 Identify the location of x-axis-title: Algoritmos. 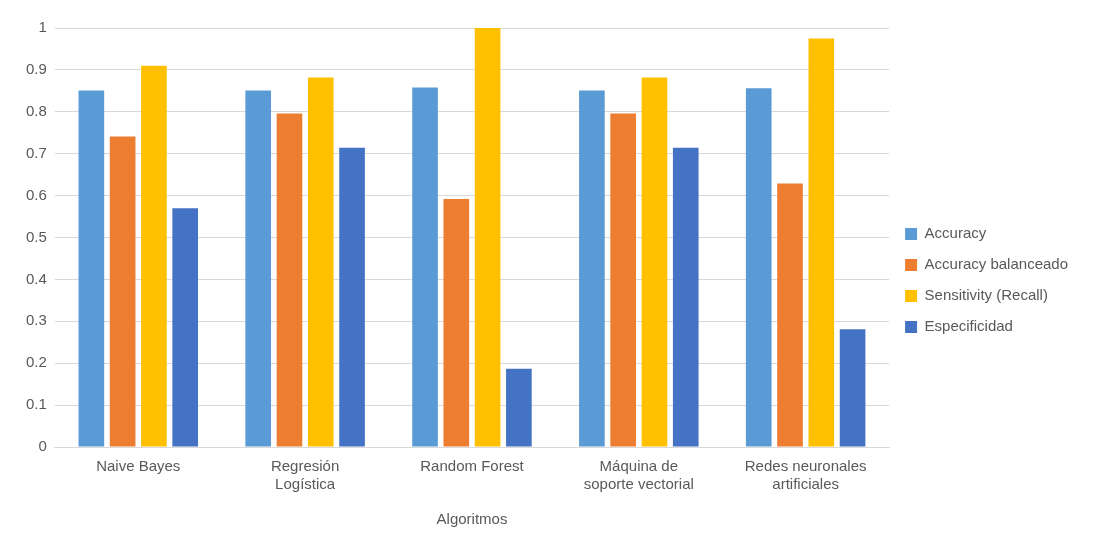
(472, 519).